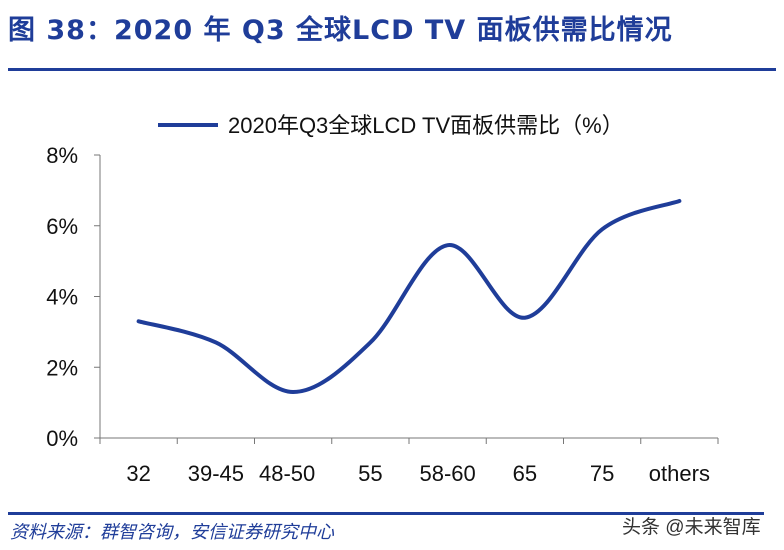 The image size is (784, 550). What do you see at coordinates (525, 473) in the screenshot?
I see `x-tick-label: 65` at bounding box center [525, 473].